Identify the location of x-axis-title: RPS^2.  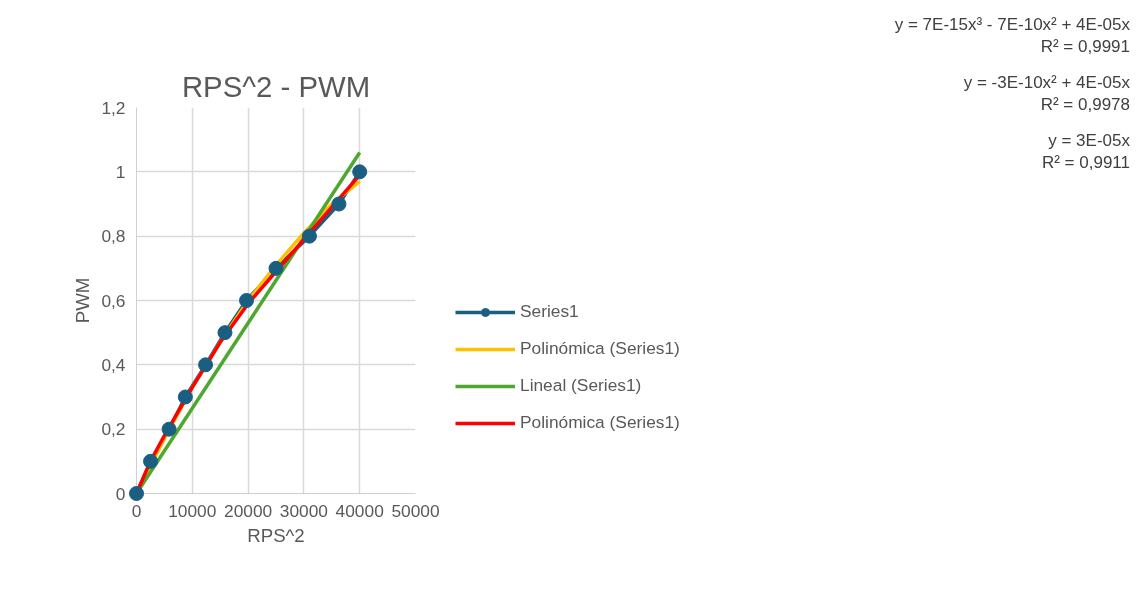
(276, 535).